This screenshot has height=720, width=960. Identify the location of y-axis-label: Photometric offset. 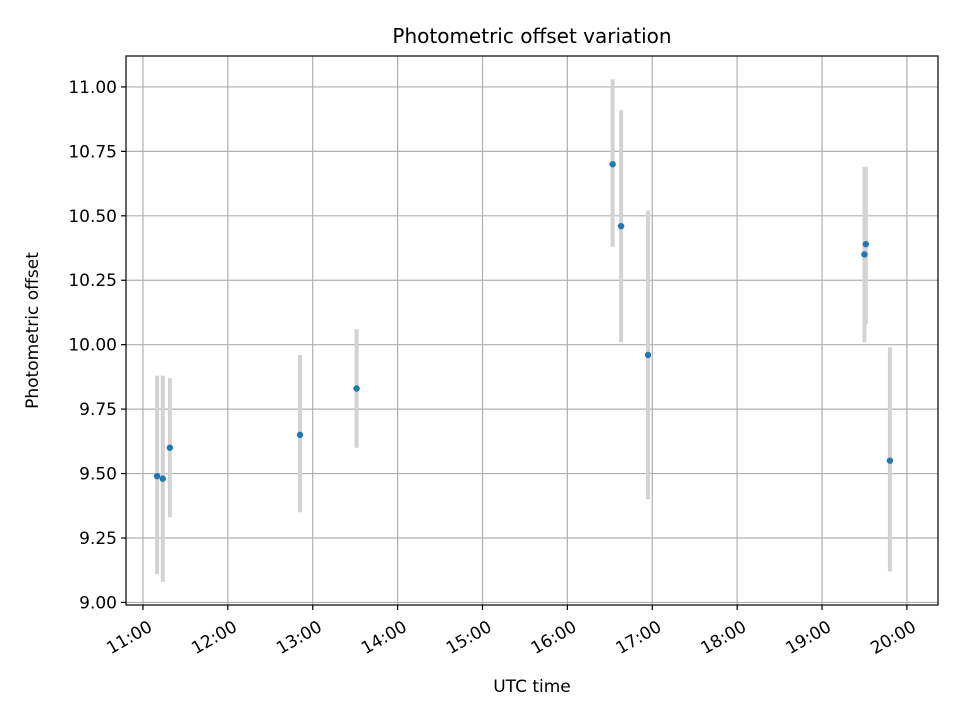
(33, 330).